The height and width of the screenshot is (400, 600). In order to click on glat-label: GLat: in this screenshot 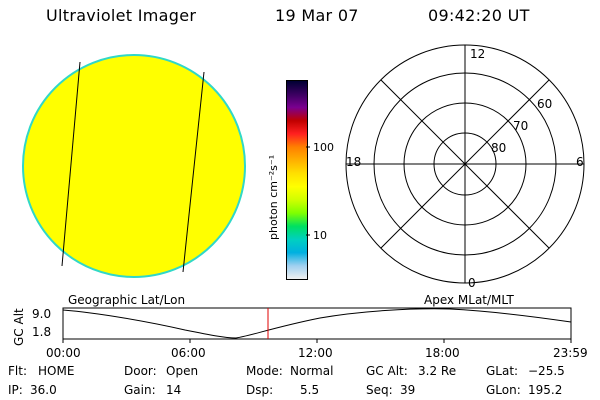, I will do `click(502, 371)`.